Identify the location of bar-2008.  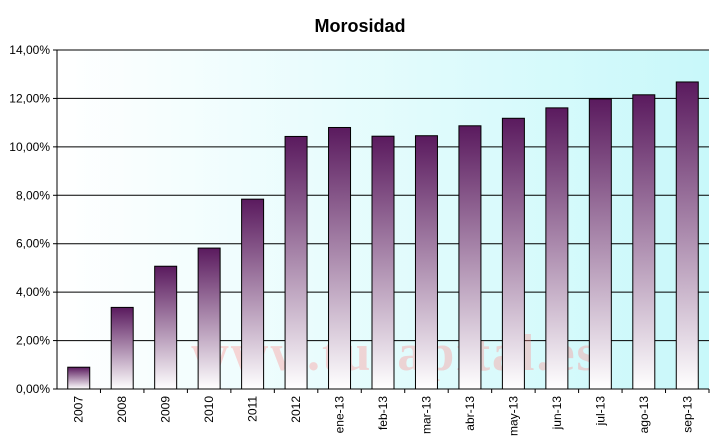
(122, 348).